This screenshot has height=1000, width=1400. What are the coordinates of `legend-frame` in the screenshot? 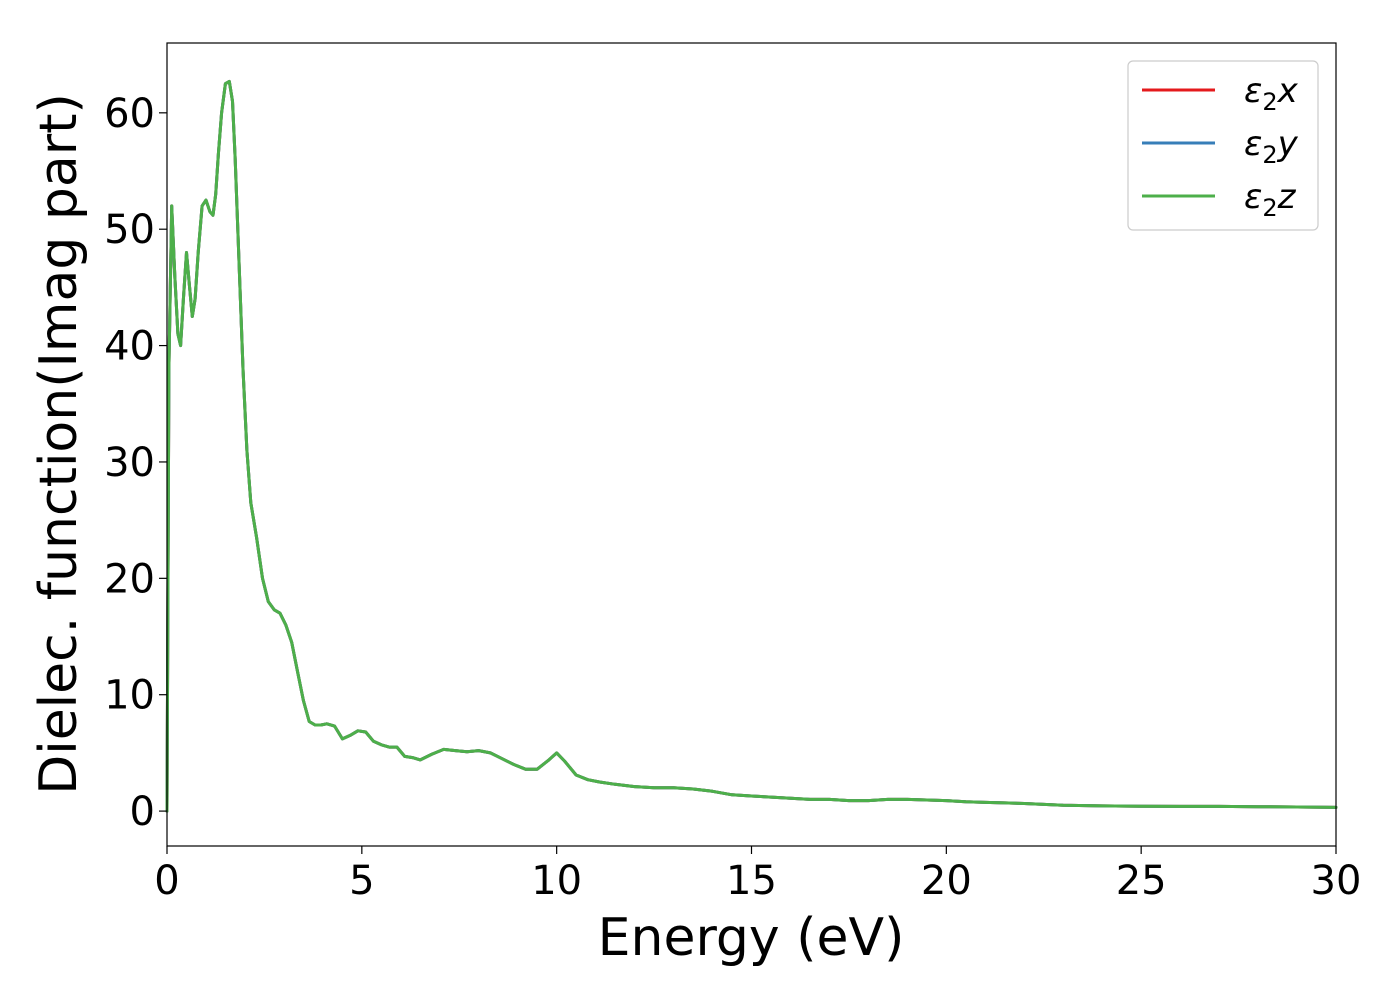 It's located at (1223, 145).